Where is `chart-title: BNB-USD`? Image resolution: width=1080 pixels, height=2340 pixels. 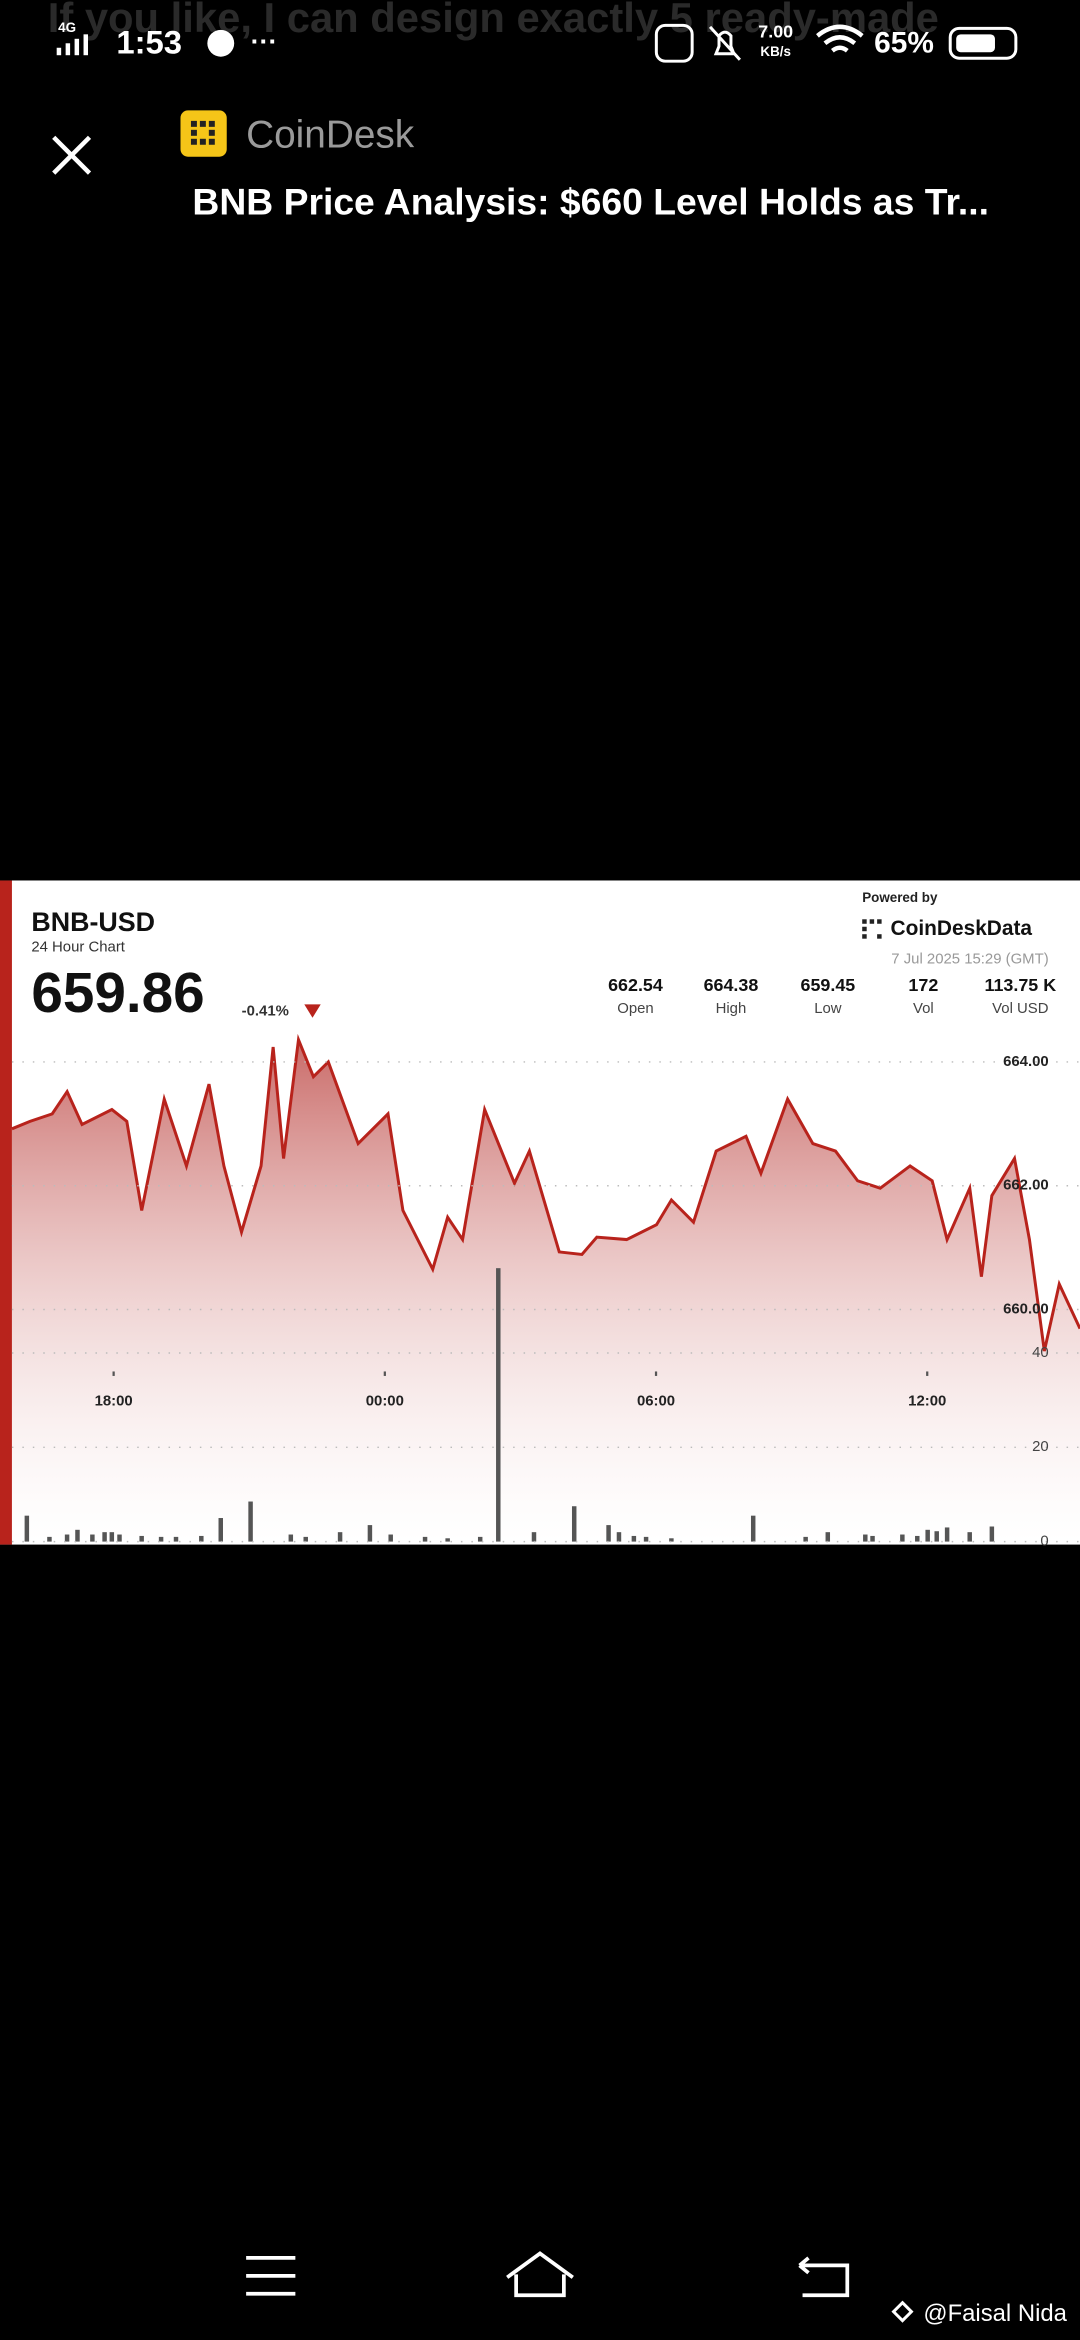 chart-title: BNB-USD is located at coordinates (93, 922).